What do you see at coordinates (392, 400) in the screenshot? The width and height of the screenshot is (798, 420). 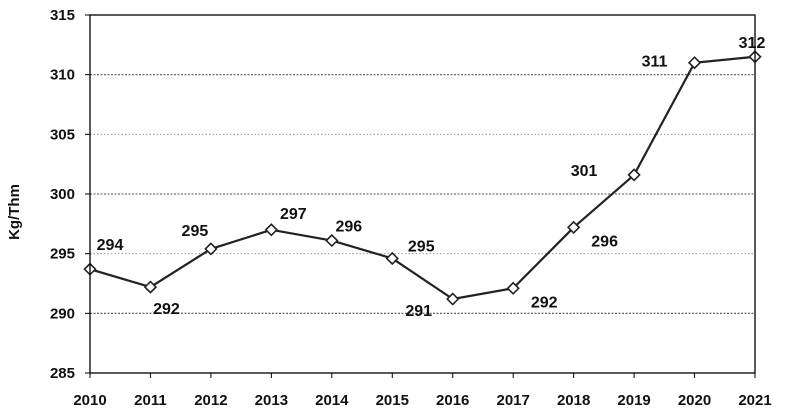 I see `x-tick-label: 2015` at bounding box center [392, 400].